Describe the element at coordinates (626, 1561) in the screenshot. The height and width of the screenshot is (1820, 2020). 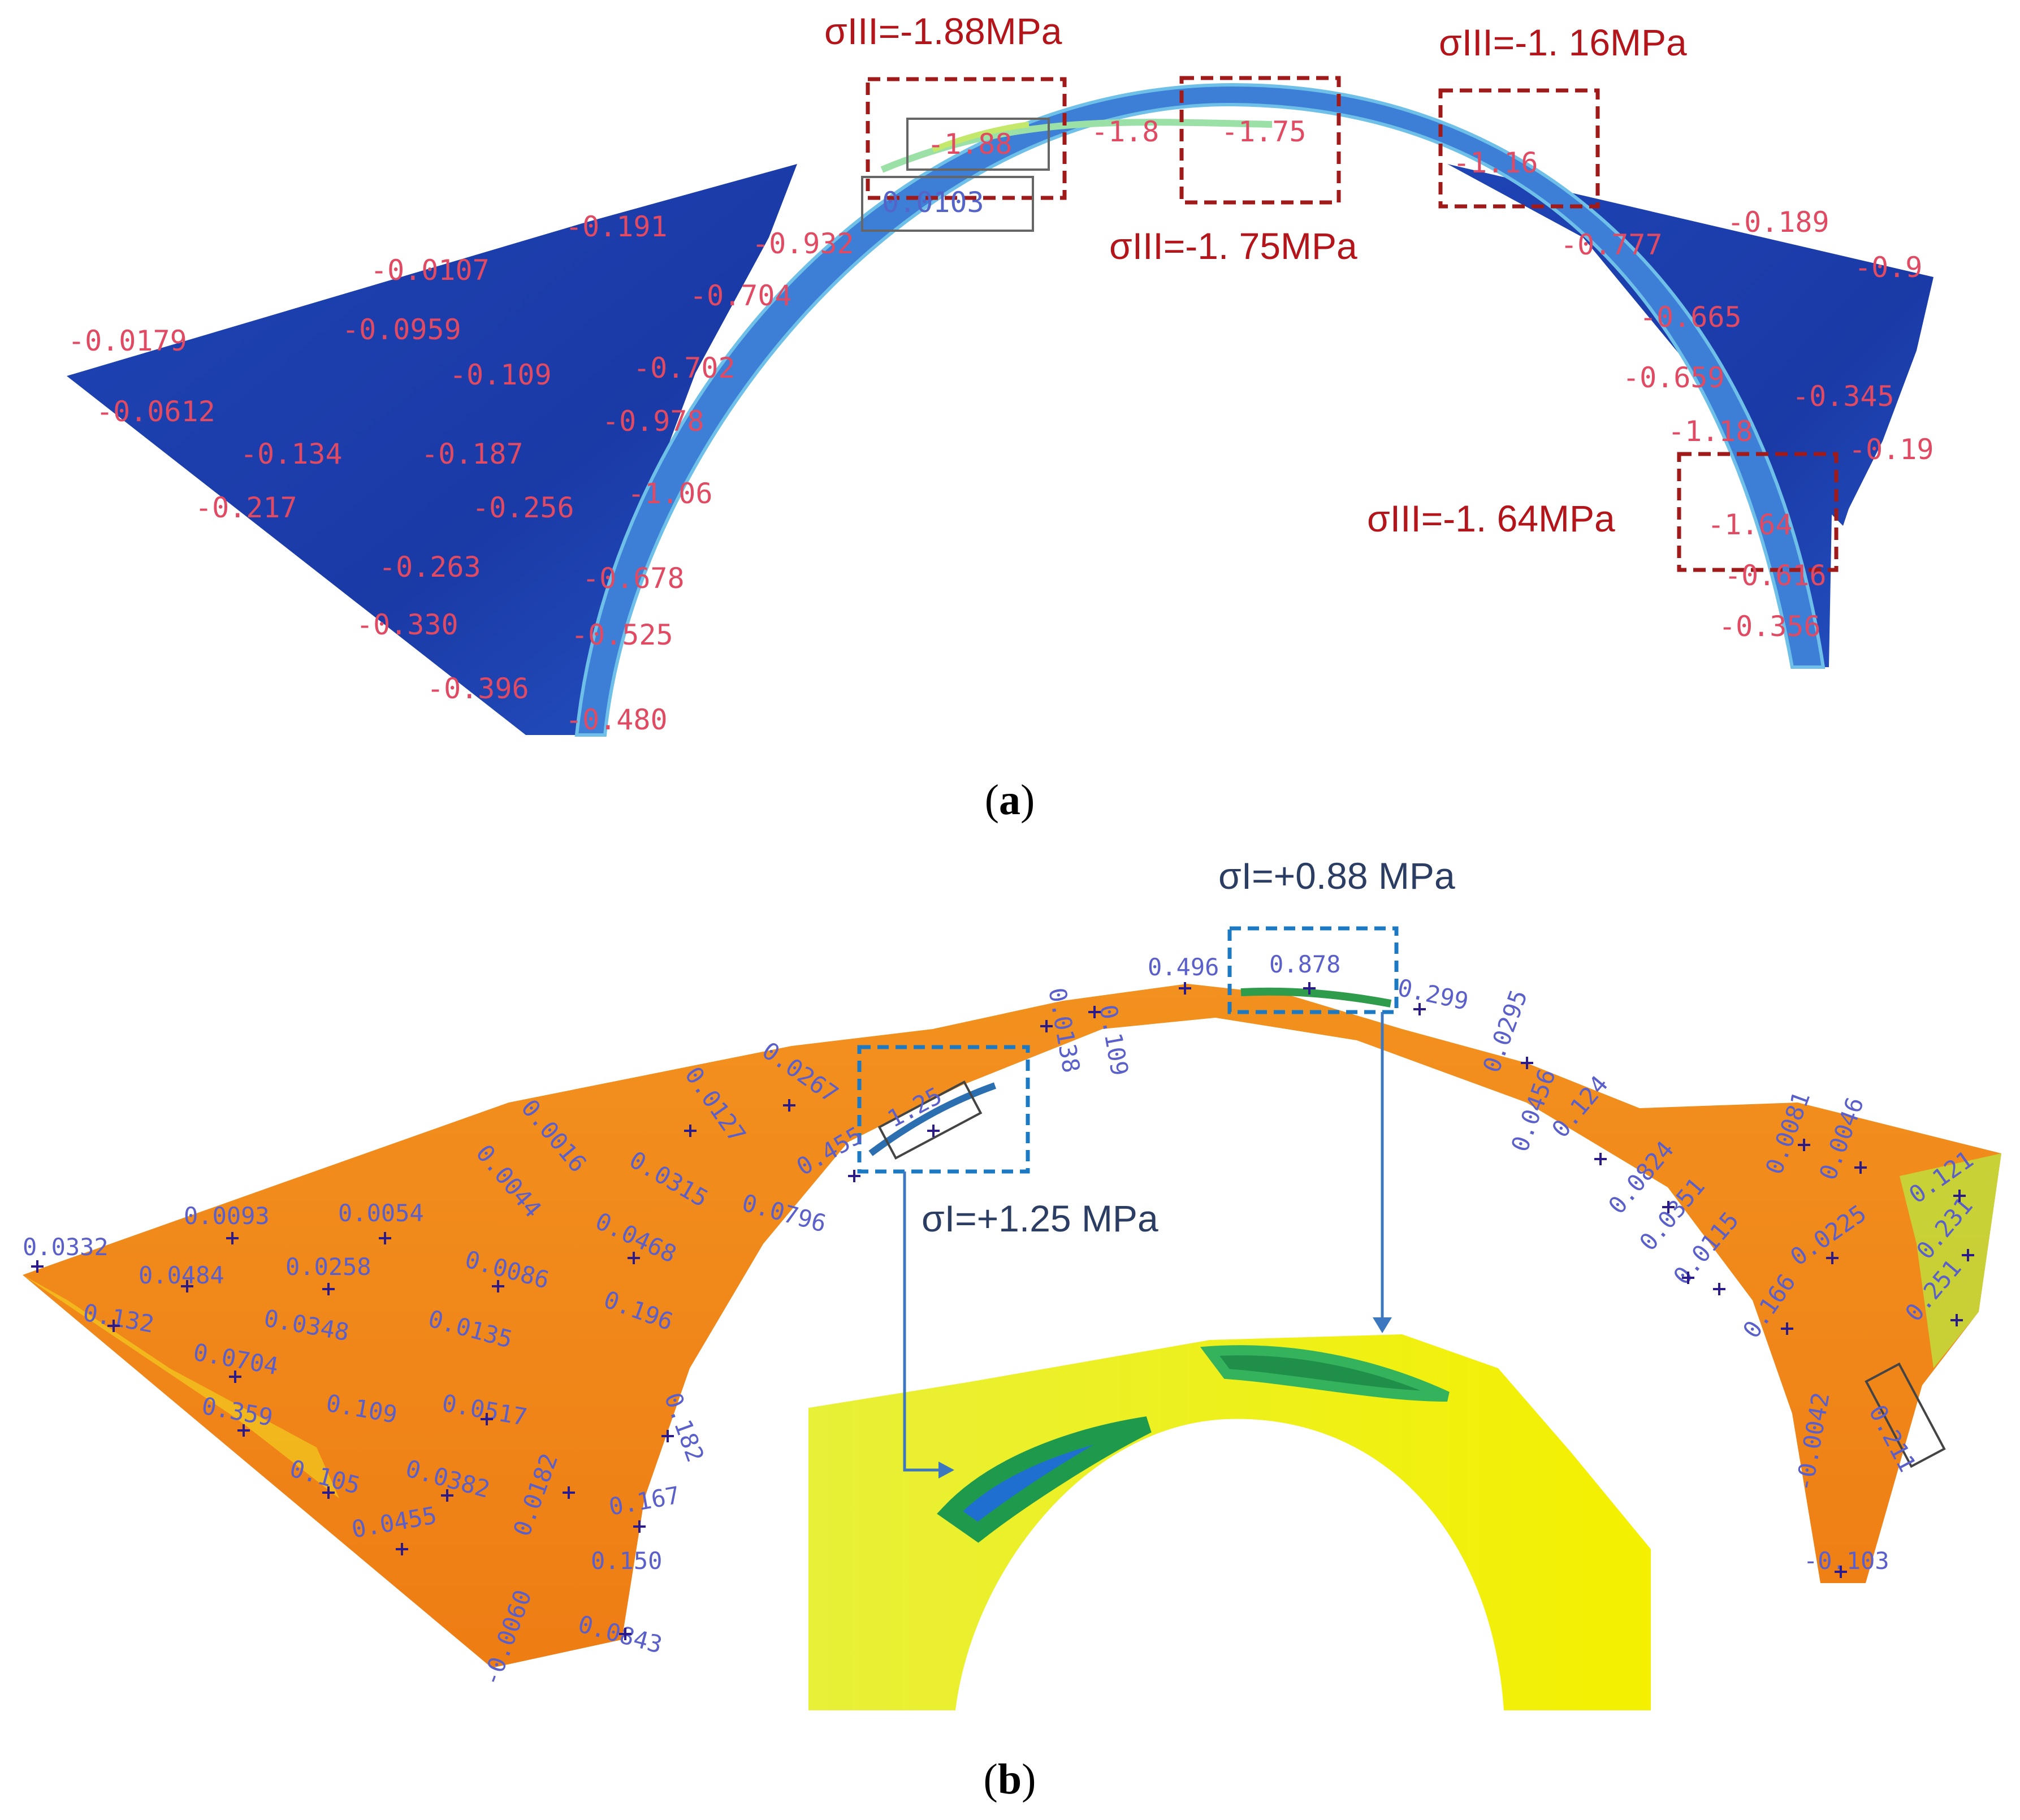
I see `contour-label: 0.150` at that location.